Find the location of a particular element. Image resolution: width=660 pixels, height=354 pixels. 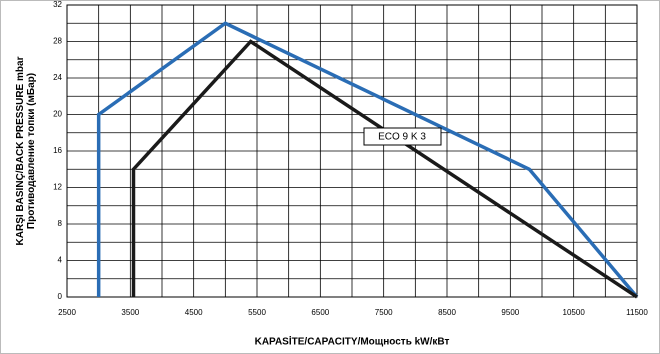

annotation: ECO 9 K 3 is located at coordinates (402, 137).